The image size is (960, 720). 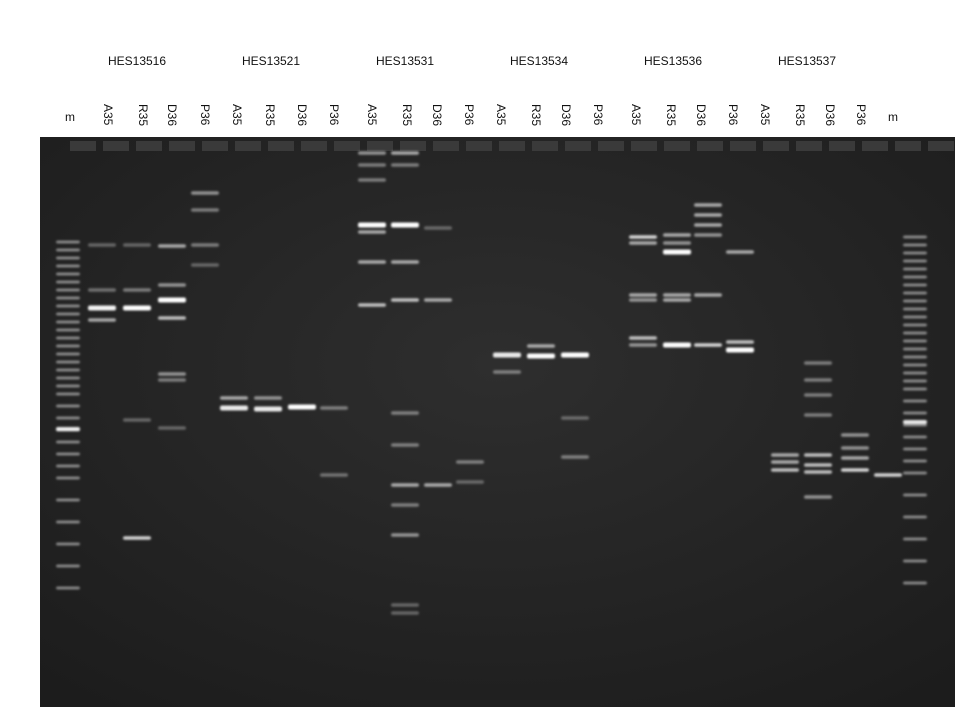 I want to click on lane-label: m, so click(x=70, y=117).